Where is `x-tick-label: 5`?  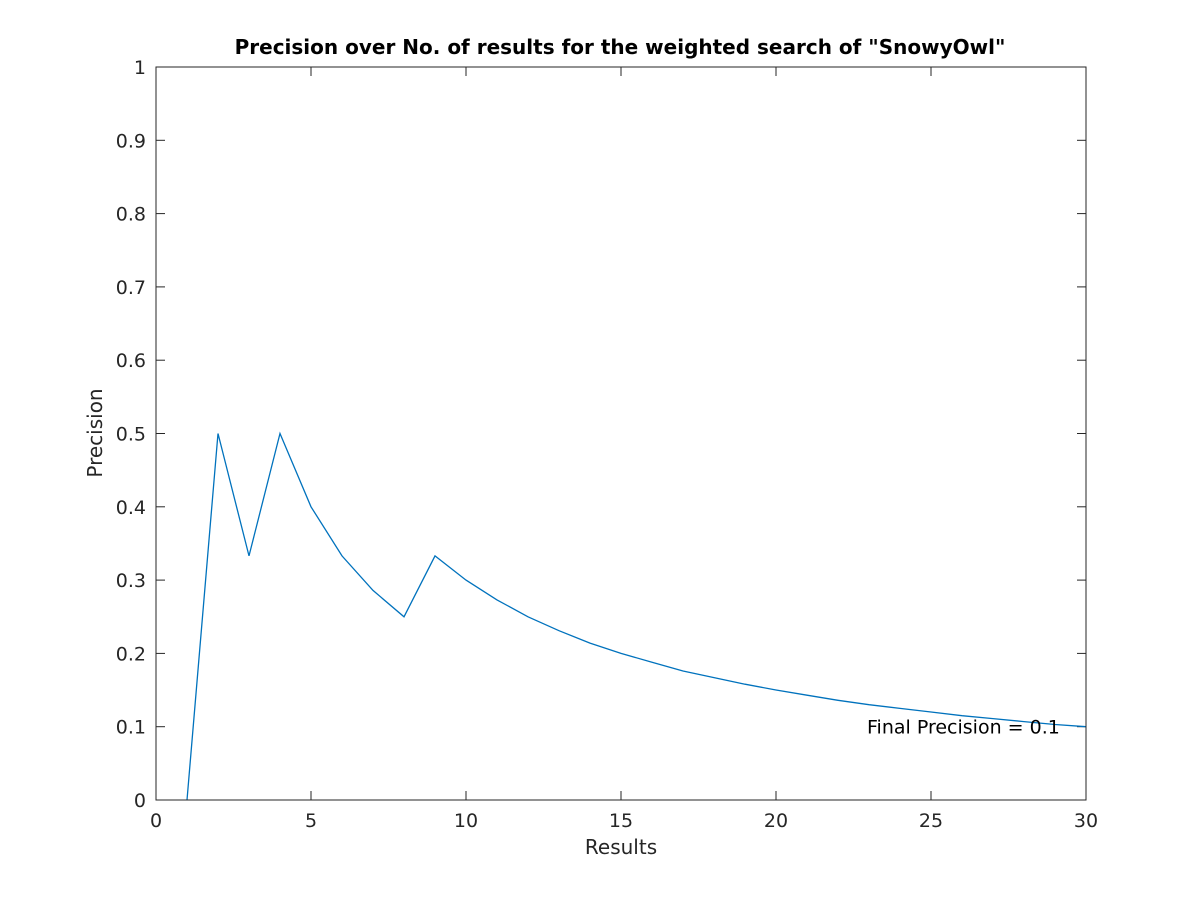 x-tick-label: 5 is located at coordinates (311, 821).